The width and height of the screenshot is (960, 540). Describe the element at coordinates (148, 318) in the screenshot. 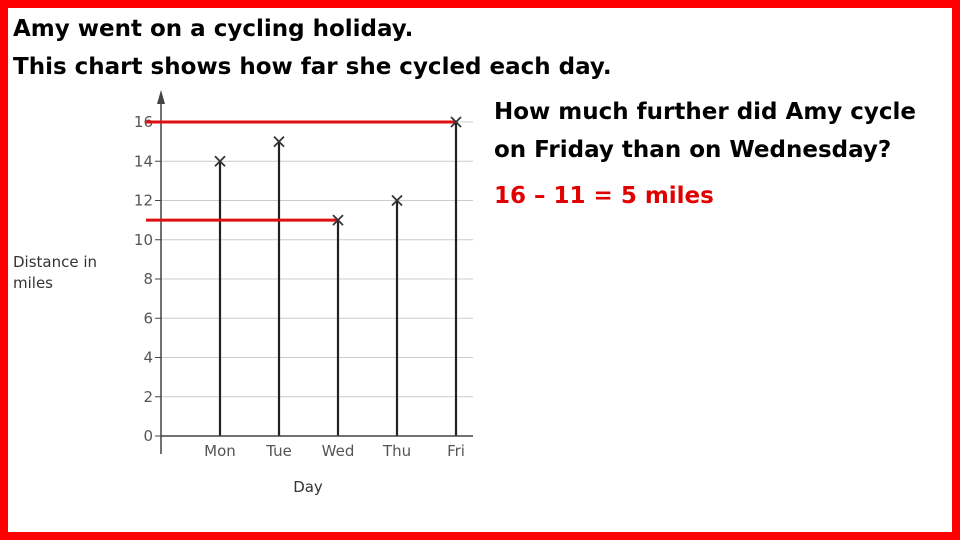

I see `y-tick-label-6: 6` at that location.